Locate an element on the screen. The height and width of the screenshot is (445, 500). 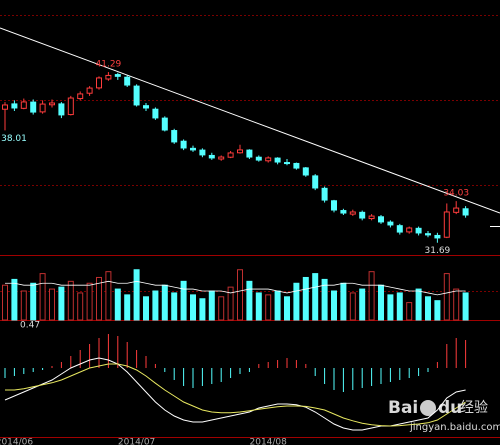
watermark: Bai du 经验 jingyan.baidu.com is located at coordinates (444, 415).